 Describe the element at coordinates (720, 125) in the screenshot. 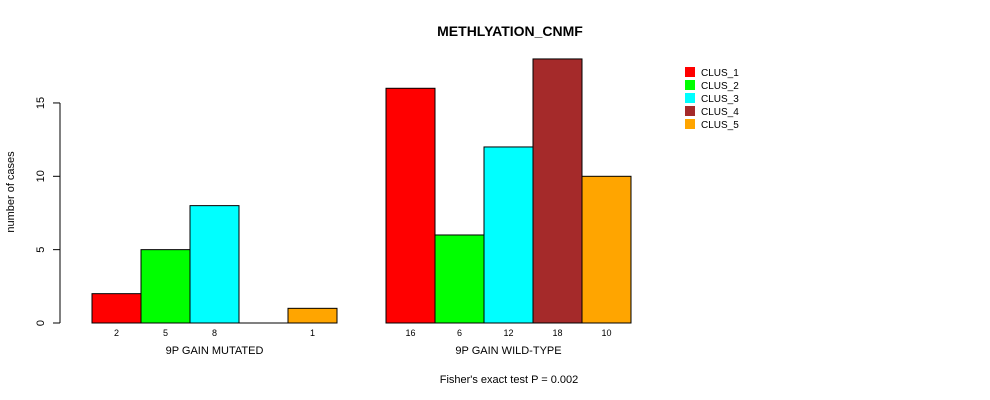

I see `legend-label-clus_5: CLUS_5` at that location.